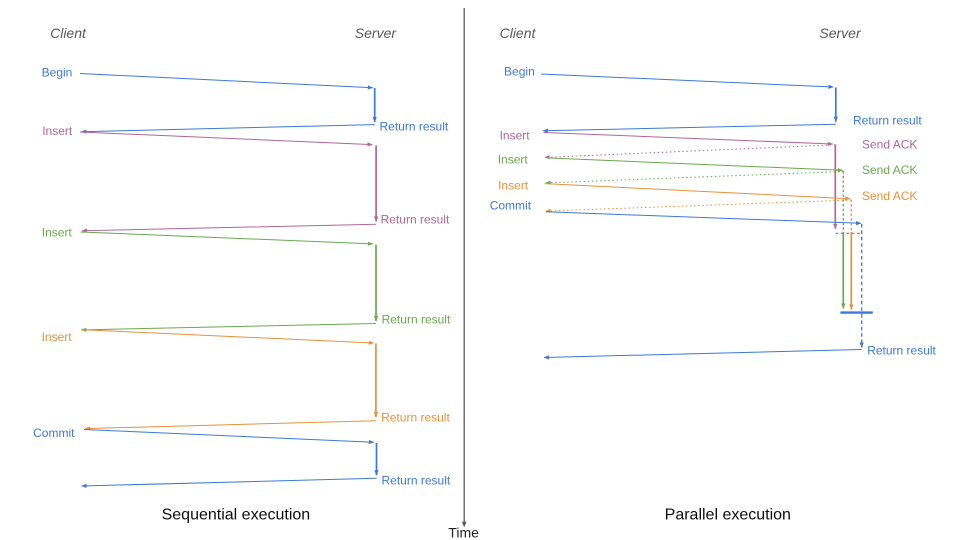 The height and width of the screenshot is (540, 960). Describe the element at coordinates (236, 515) in the screenshot. I see `svg-text: Sequential execution` at that location.